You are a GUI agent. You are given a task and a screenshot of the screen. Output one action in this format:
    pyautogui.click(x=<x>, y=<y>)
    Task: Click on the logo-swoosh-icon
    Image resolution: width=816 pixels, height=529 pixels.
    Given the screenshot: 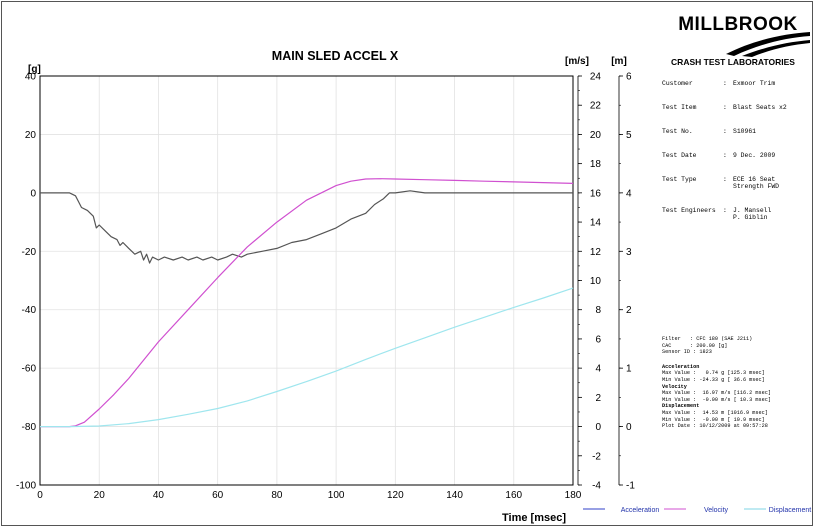 What is the action you would take?
    pyautogui.click(x=768, y=44)
    